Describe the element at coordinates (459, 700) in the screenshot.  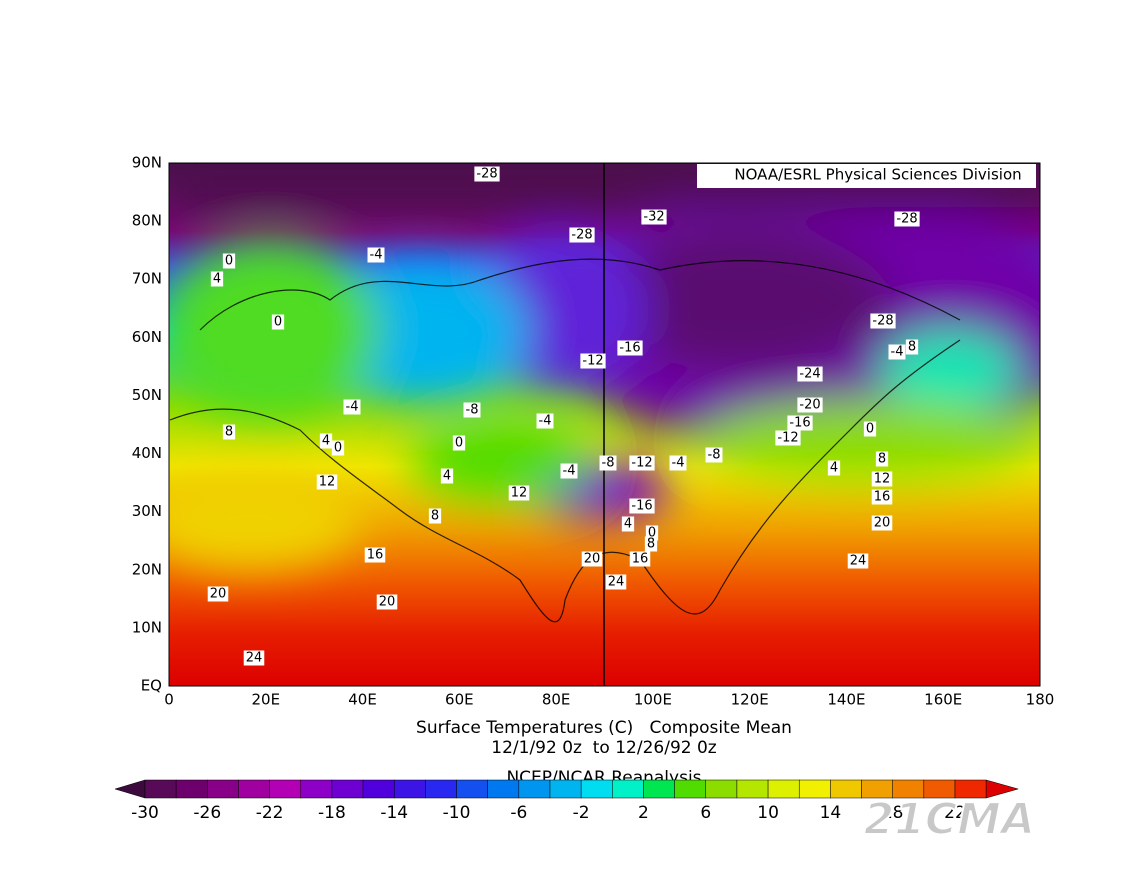
I see `x-tick-label: 60E` at that location.